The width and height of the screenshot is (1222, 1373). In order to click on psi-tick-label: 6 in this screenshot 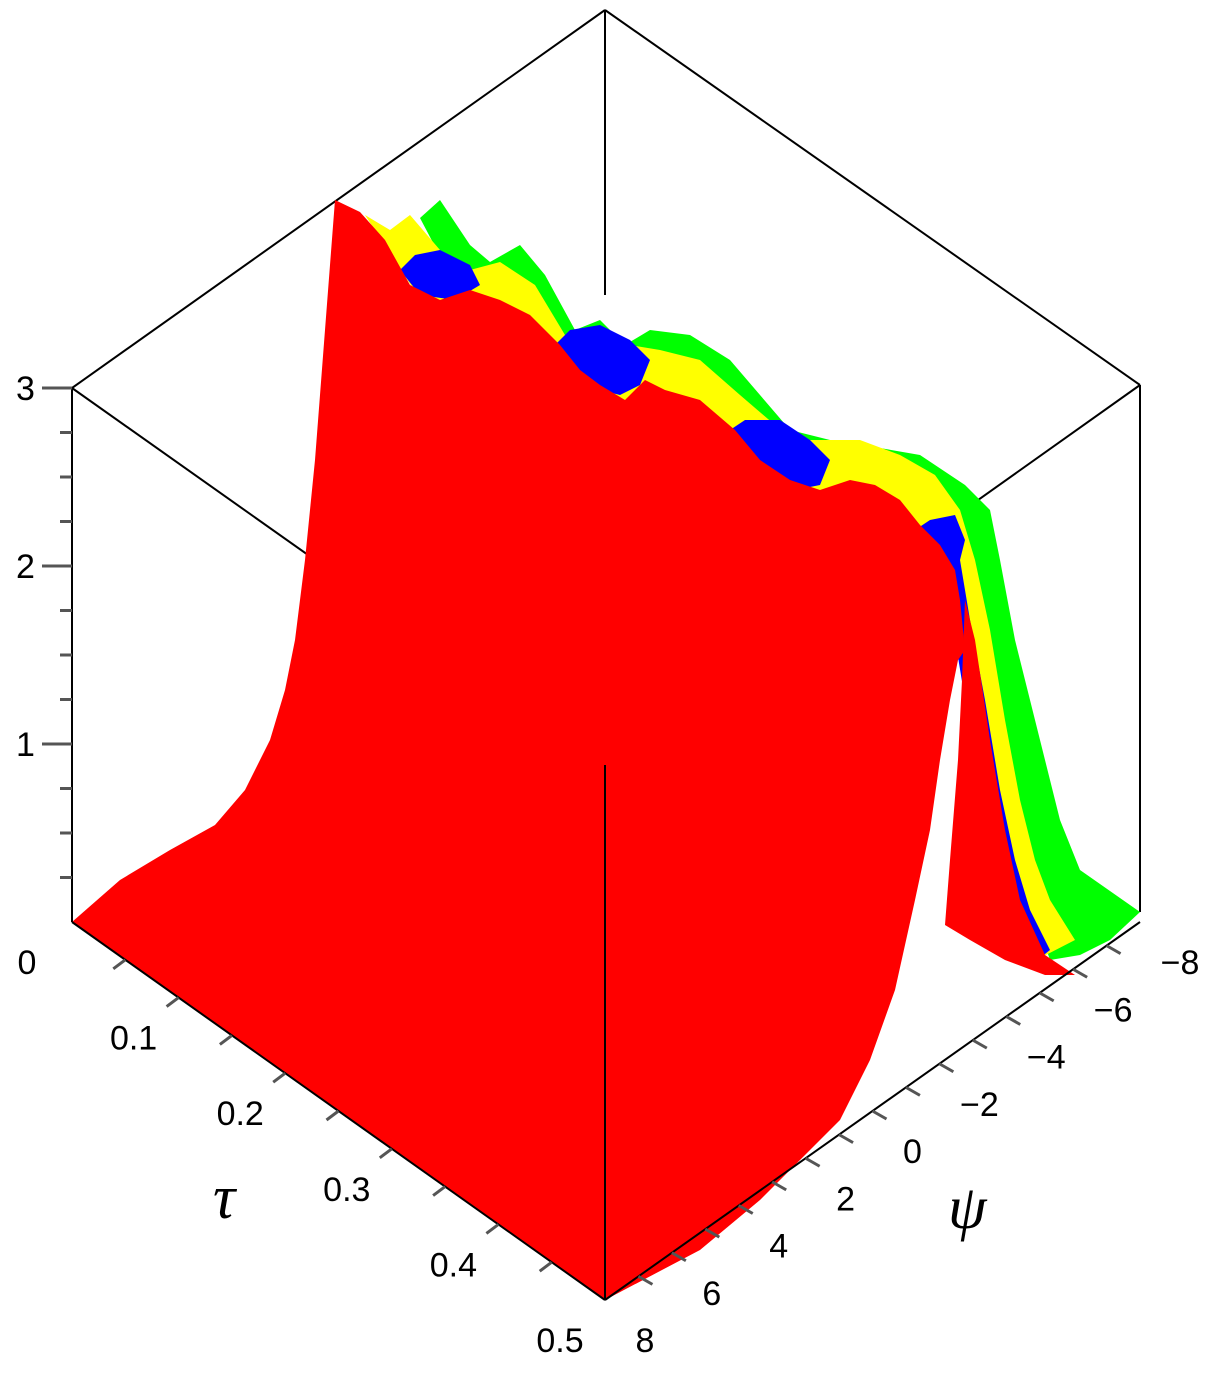, I will do `click(711, 1294)`.